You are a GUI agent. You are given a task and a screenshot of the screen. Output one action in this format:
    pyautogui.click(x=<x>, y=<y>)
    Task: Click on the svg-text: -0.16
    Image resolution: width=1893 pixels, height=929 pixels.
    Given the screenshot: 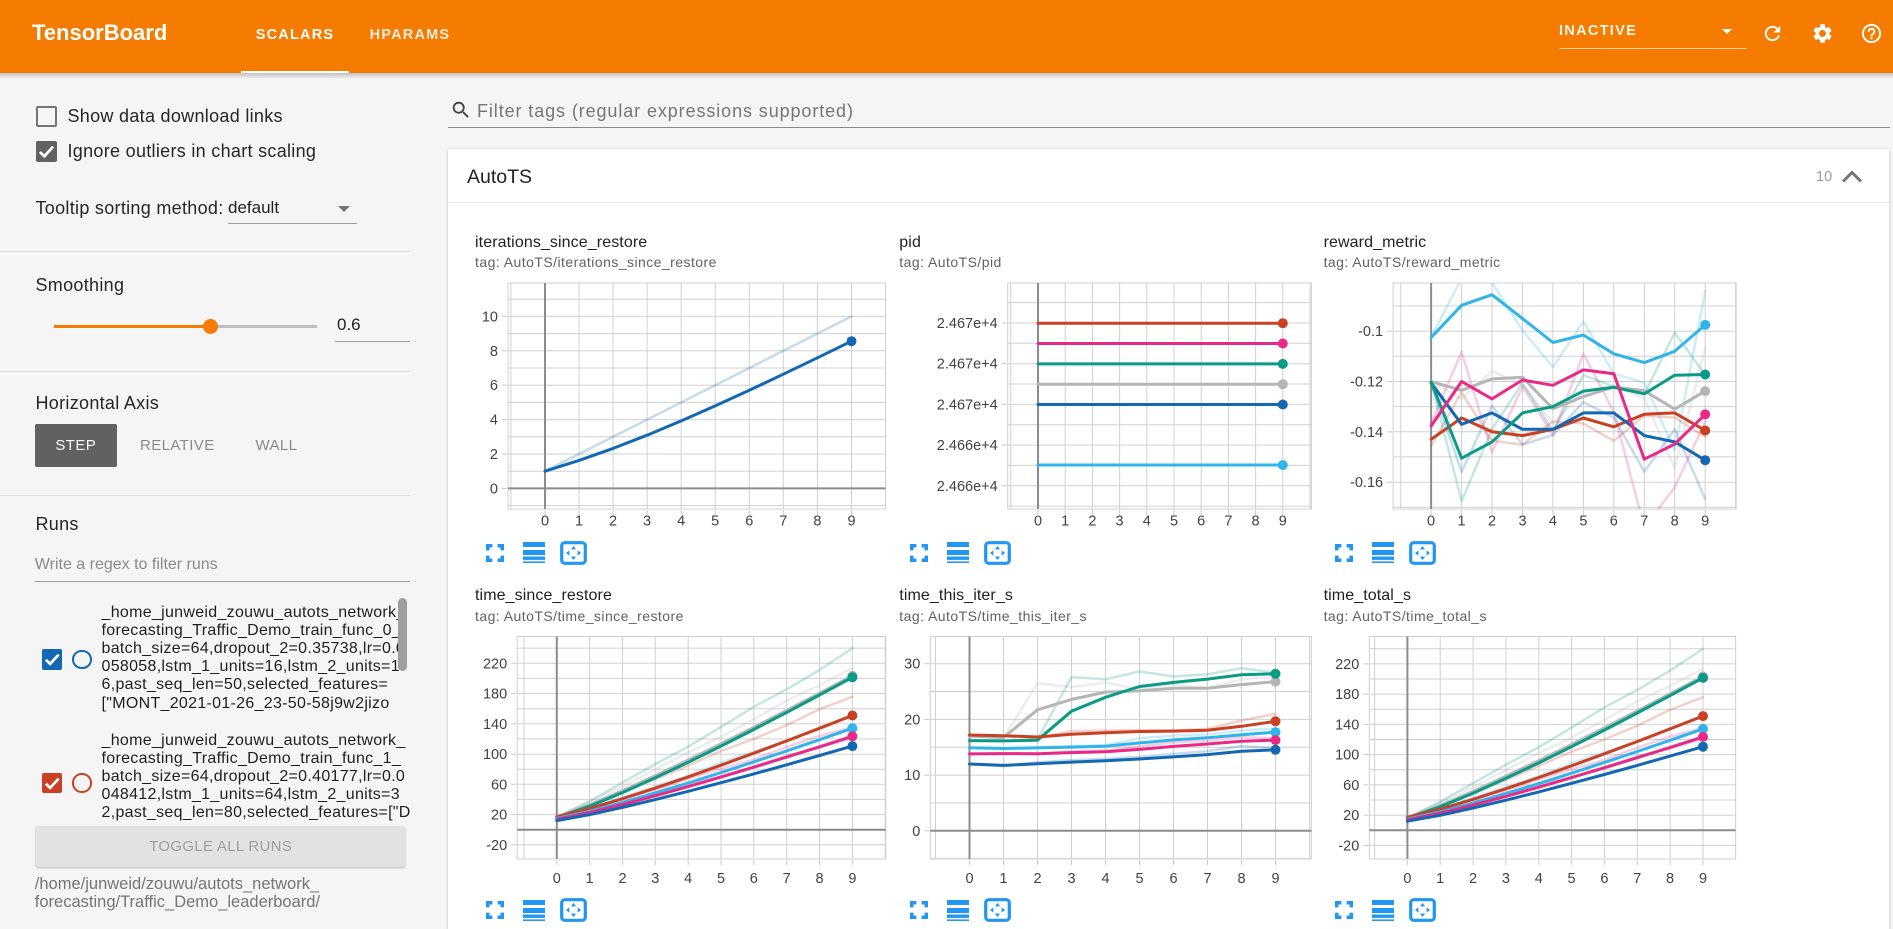 What is the action you would take?
    pyautogui.click(x=1366, y=483)
    